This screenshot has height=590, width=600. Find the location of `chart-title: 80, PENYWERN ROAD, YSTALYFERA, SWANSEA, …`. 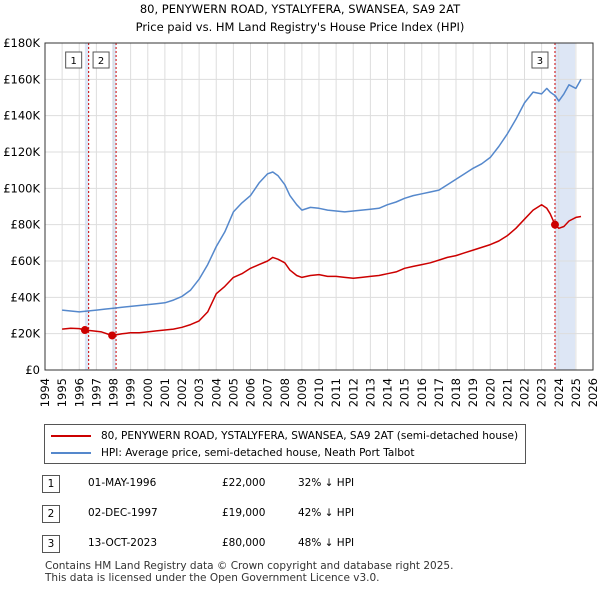

chart-title: 80, PENYWERN ROAD, YSTALYFERA, SWANSEA, … is located at coordinates (300, 9).